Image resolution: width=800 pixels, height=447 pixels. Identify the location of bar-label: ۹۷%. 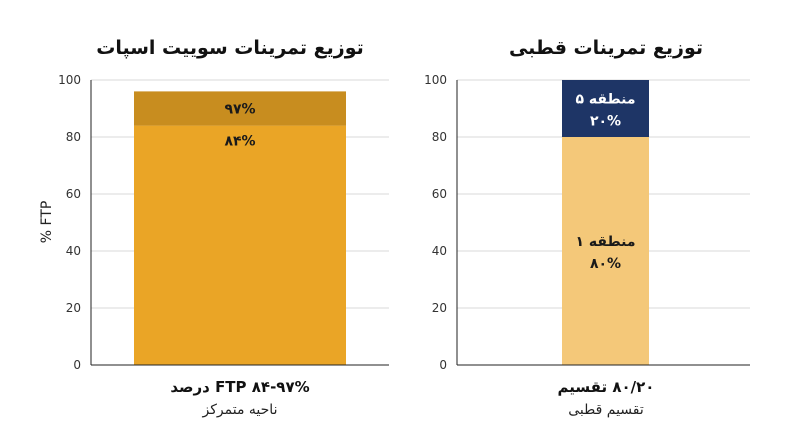
(239, 110).